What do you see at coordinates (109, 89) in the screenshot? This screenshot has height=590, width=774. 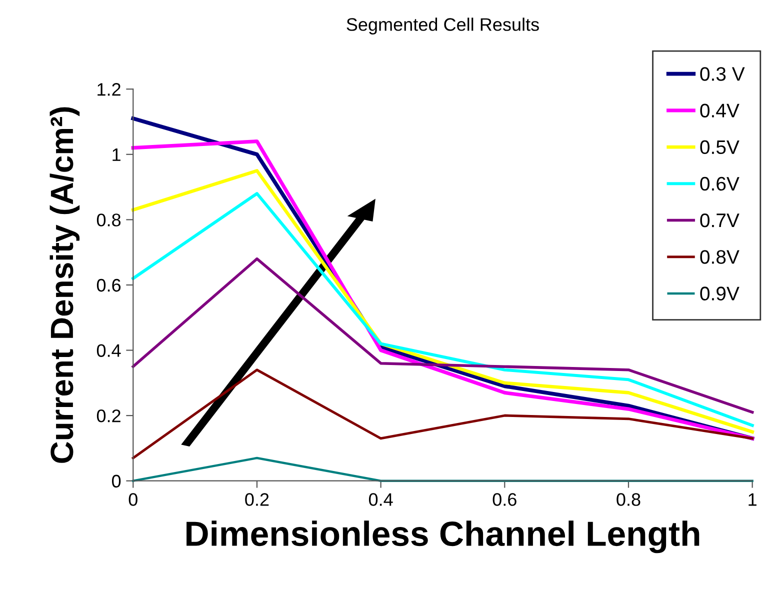 I see `y-tick-label: 1.2` at bounding box center [109, 89].